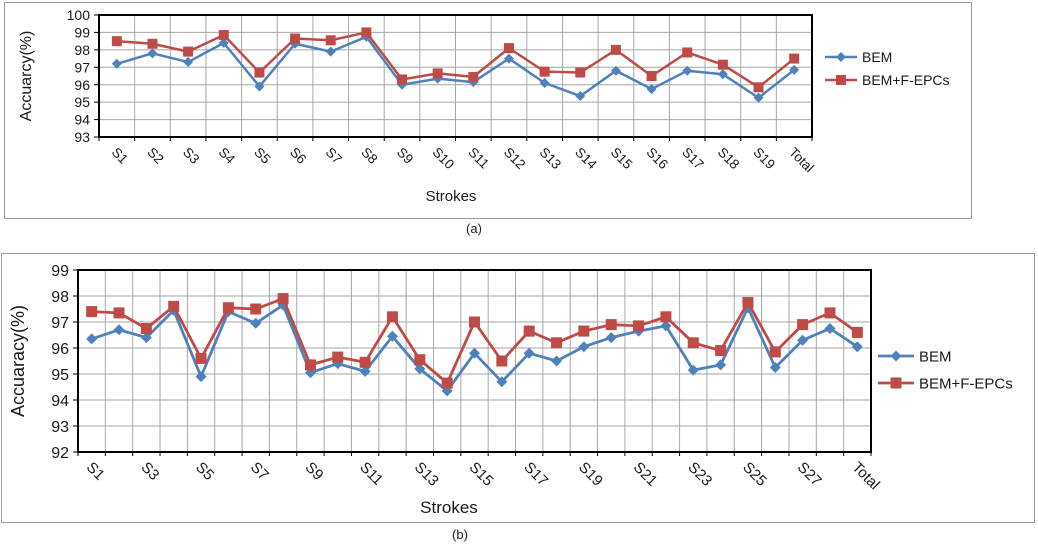  What do you see at coordinates (60, 453) in the screenshot?
I see `y-tick-label: 92` at bounding box center [60, 453].